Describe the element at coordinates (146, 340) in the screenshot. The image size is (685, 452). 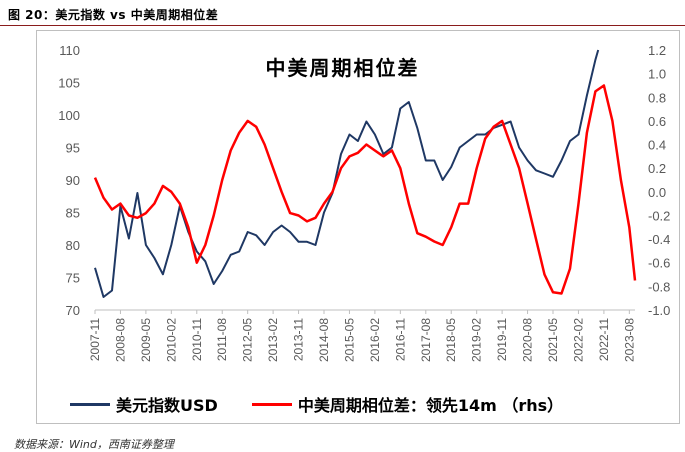
I see `x-tick-label: 2009-05` at that location.